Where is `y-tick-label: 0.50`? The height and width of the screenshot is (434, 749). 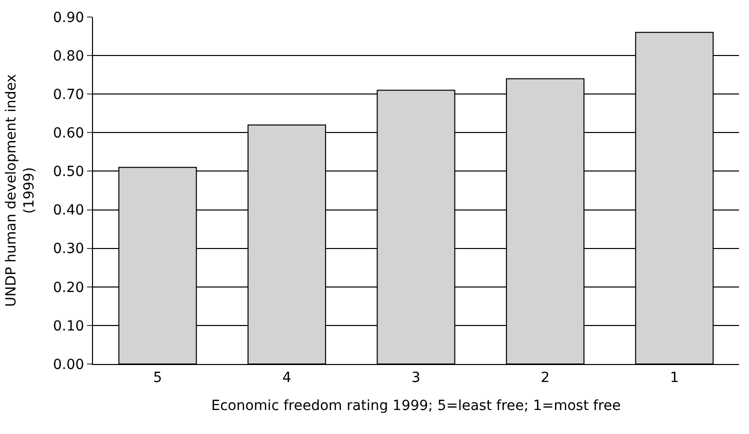 y-tick-label: 0.50 is located at coordinates (68, 172).